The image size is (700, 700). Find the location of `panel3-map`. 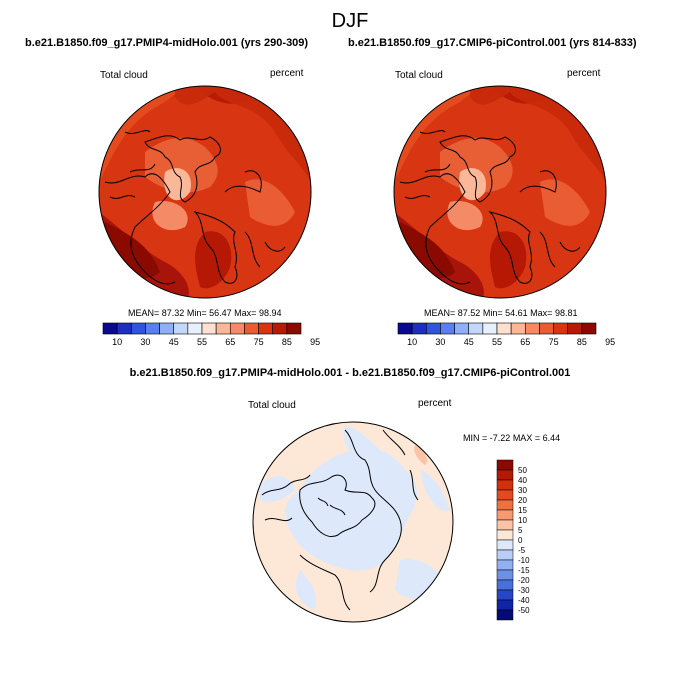

panel3-map is located at coordinates (353, 522).